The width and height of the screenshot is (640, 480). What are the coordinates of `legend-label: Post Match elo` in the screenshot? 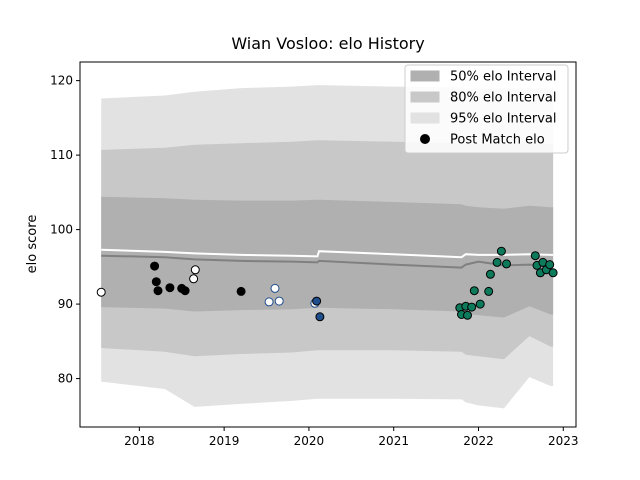 It's located at (497, 140).